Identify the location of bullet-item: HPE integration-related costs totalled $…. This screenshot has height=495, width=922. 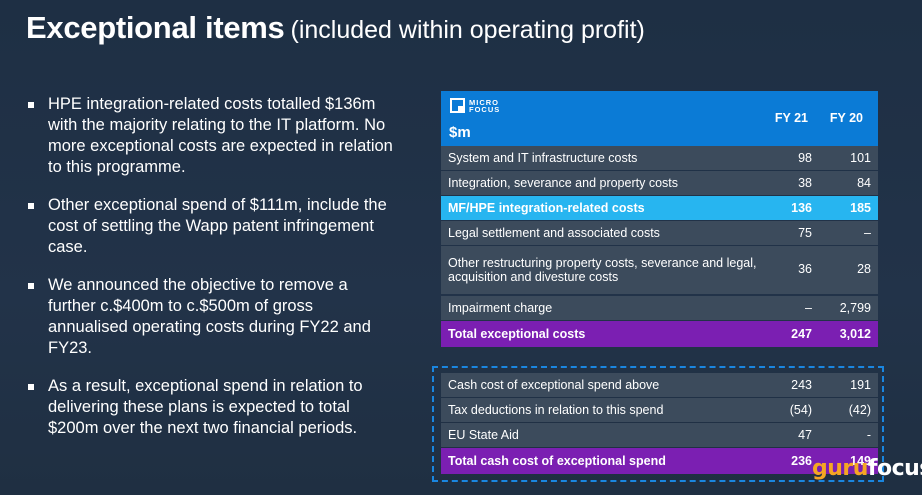
(210, 136).